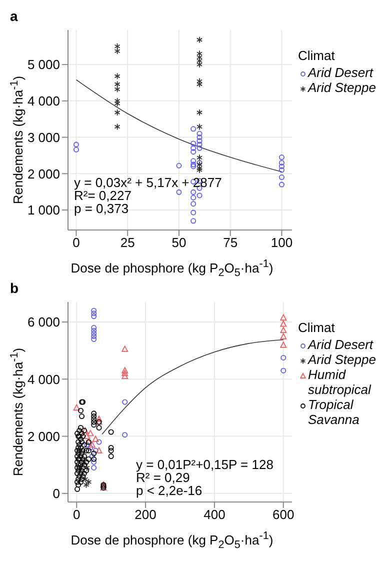 Image resolution: width=391 pixels, height=562 pixels. Describe the element at coordinates (56, 494) in the screenshot. I see `y-tick-label: 0` at that location.